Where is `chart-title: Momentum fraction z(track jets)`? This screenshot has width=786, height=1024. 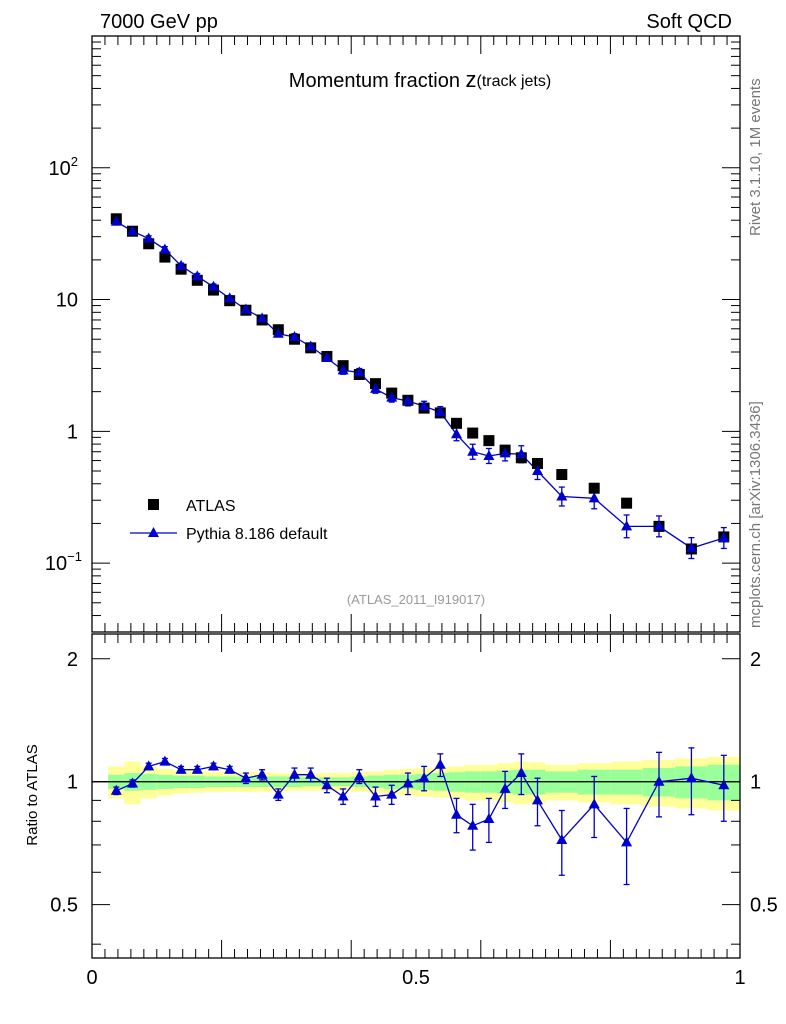
chart-title: Momentum fraction z(track jets) is located at coordinates (420, 79).